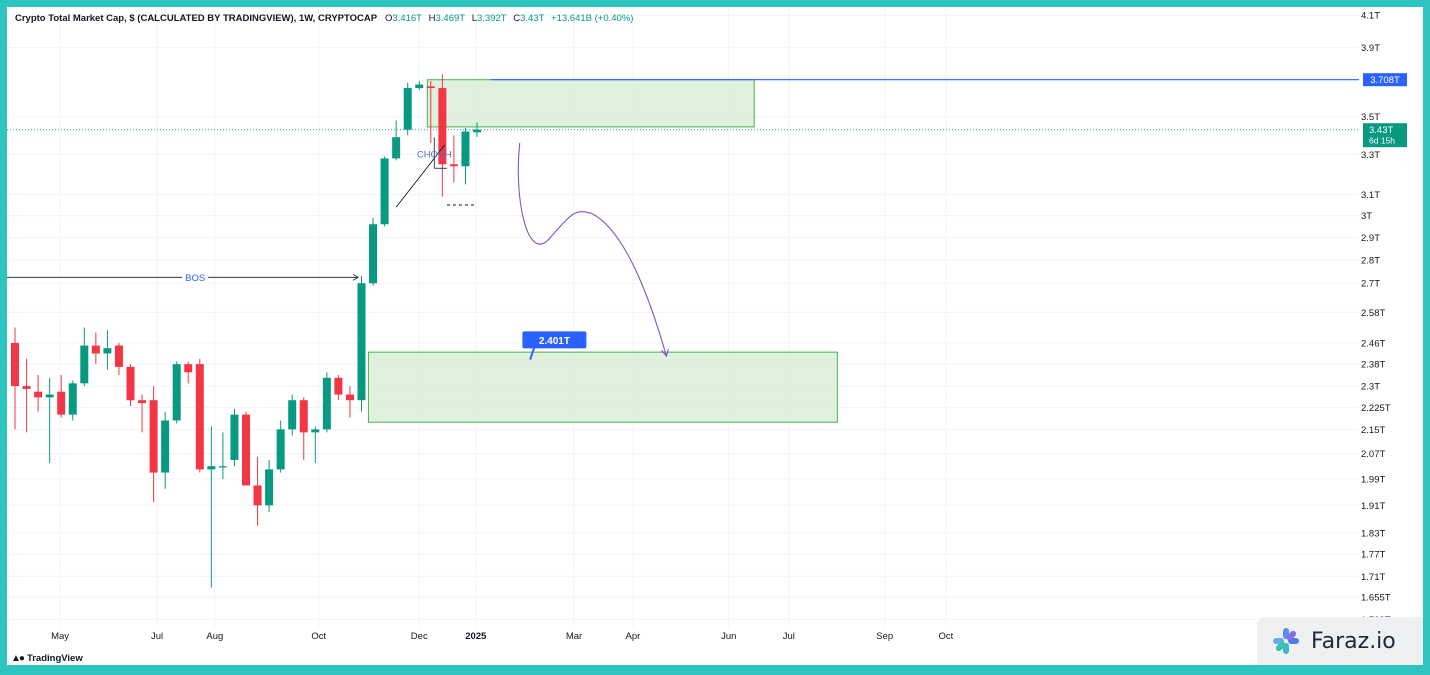 Image resolution: width=1430 pixels, height=675 pixels. What do you see at coordinates (434, 154) in the screenshot?
I see `choch-label: CHOCH` at bounding box center [434, 154].